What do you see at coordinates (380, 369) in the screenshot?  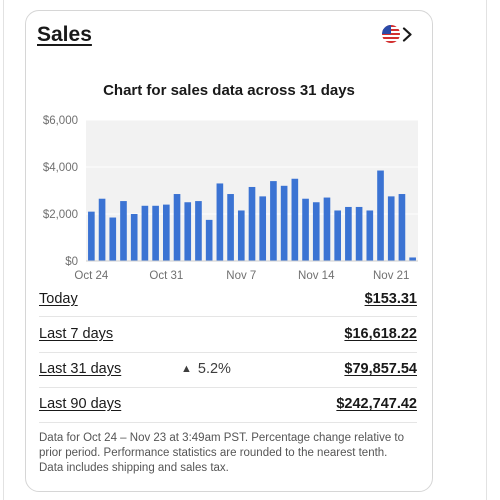 I see `row-value: $79,857.54` at bounding box center [380, 369].